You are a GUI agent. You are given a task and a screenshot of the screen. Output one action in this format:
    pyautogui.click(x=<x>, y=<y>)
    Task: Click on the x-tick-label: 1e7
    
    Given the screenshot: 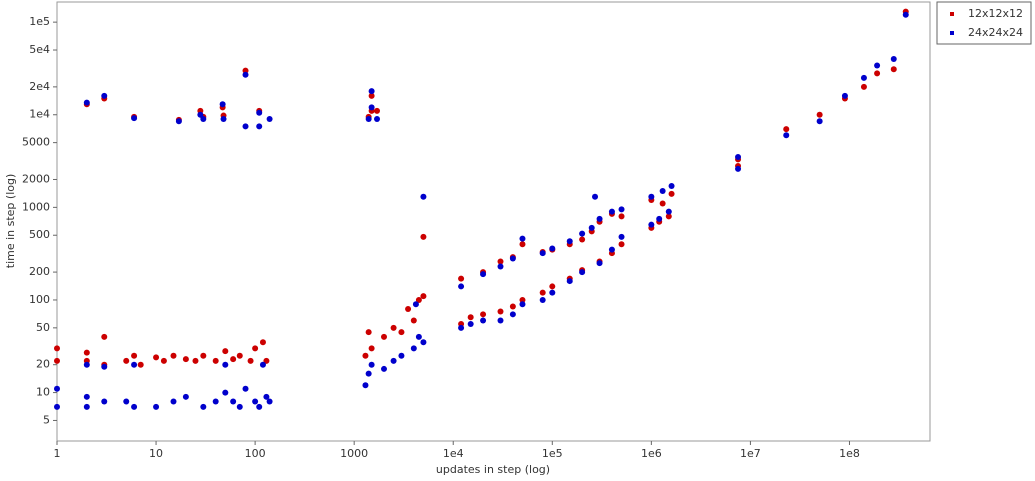 What is the action you would take?
    pyautogui.click(x=750, y=453)
    